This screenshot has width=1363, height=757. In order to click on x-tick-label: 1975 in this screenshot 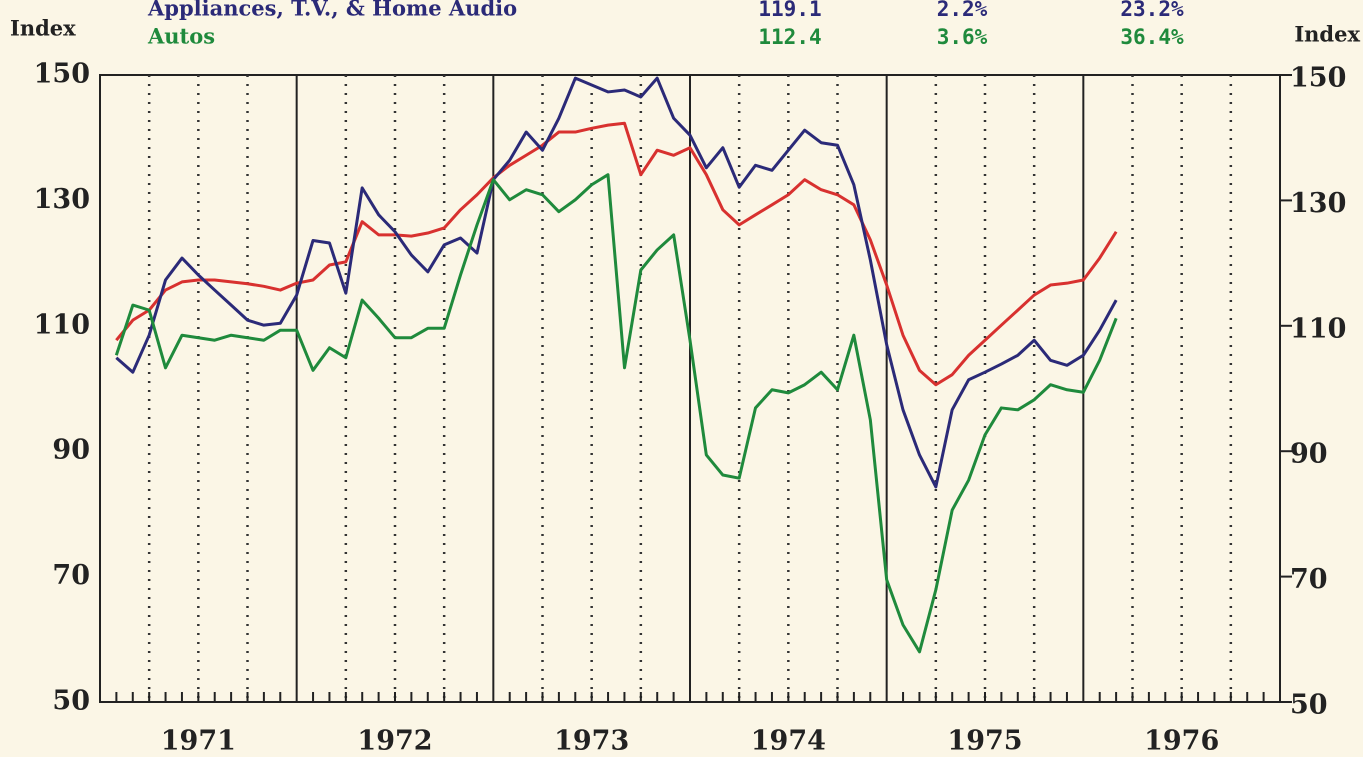, I will do `click(984, 741)`.